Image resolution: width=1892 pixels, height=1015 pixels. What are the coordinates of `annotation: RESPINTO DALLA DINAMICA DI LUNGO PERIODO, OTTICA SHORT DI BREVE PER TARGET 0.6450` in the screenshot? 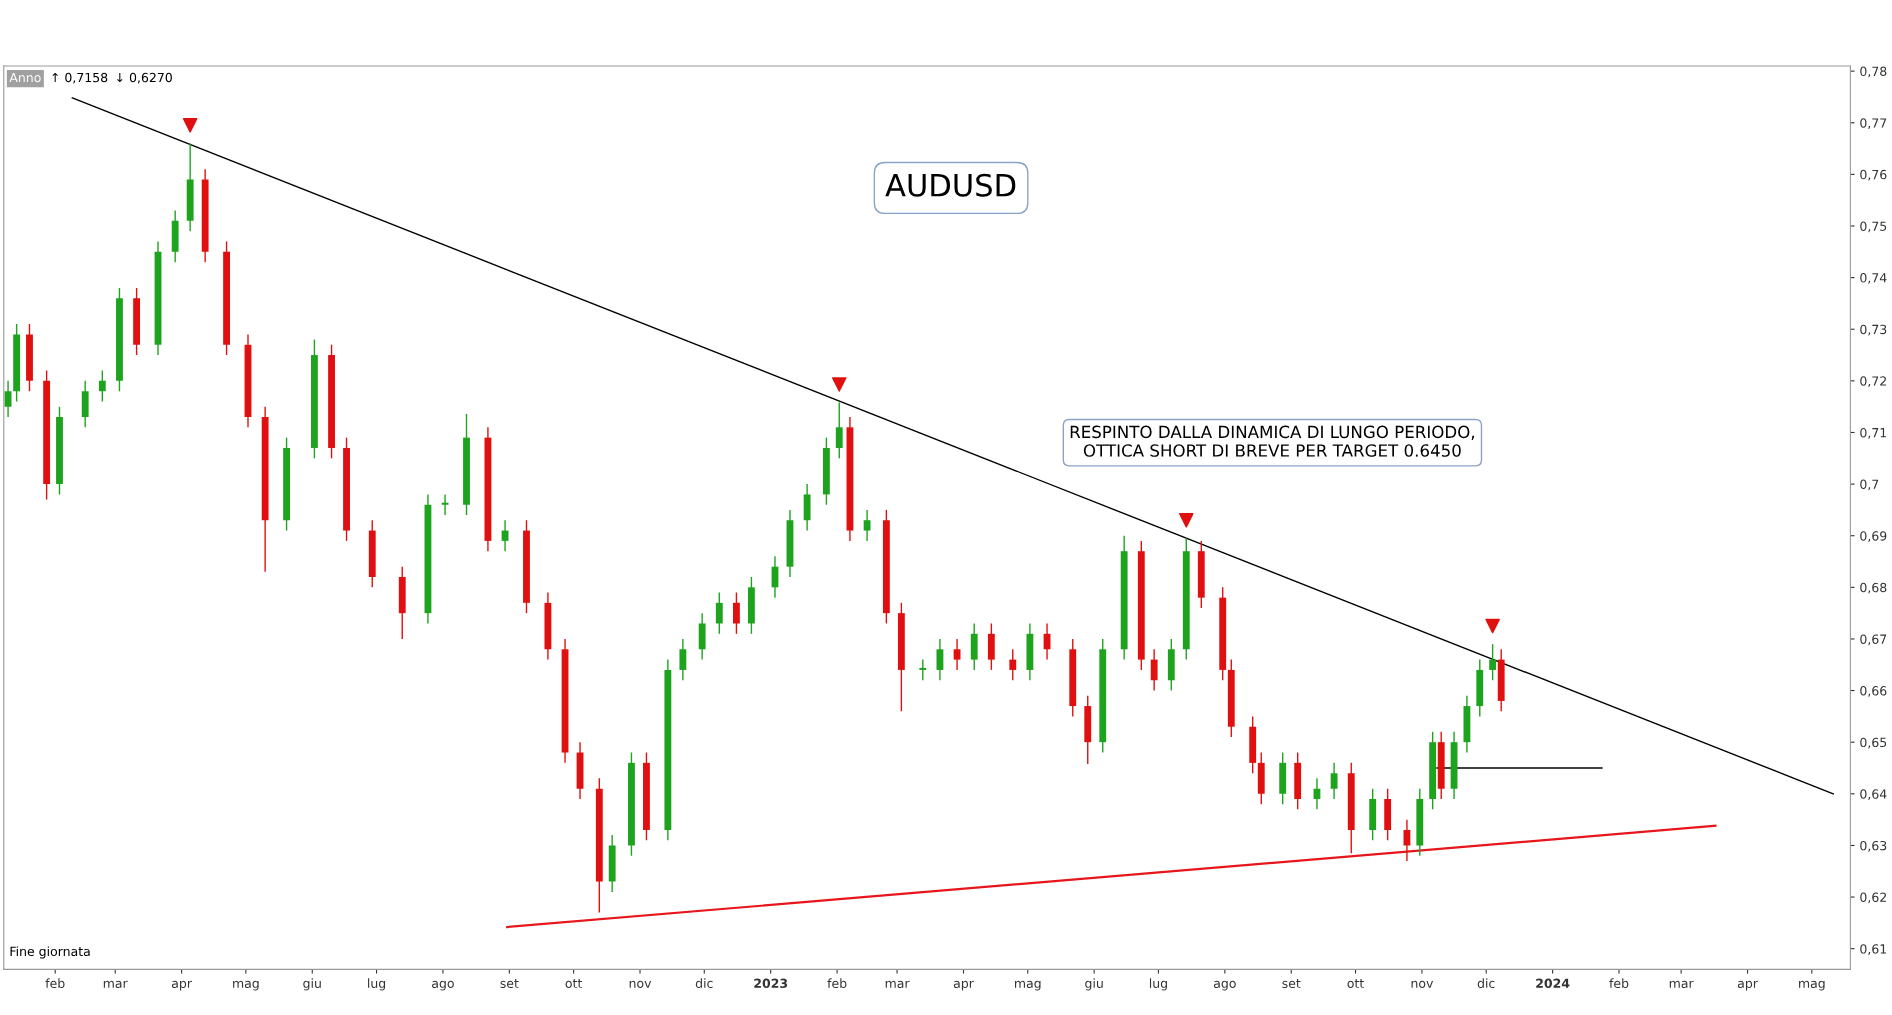 It's located at (1272, 441).